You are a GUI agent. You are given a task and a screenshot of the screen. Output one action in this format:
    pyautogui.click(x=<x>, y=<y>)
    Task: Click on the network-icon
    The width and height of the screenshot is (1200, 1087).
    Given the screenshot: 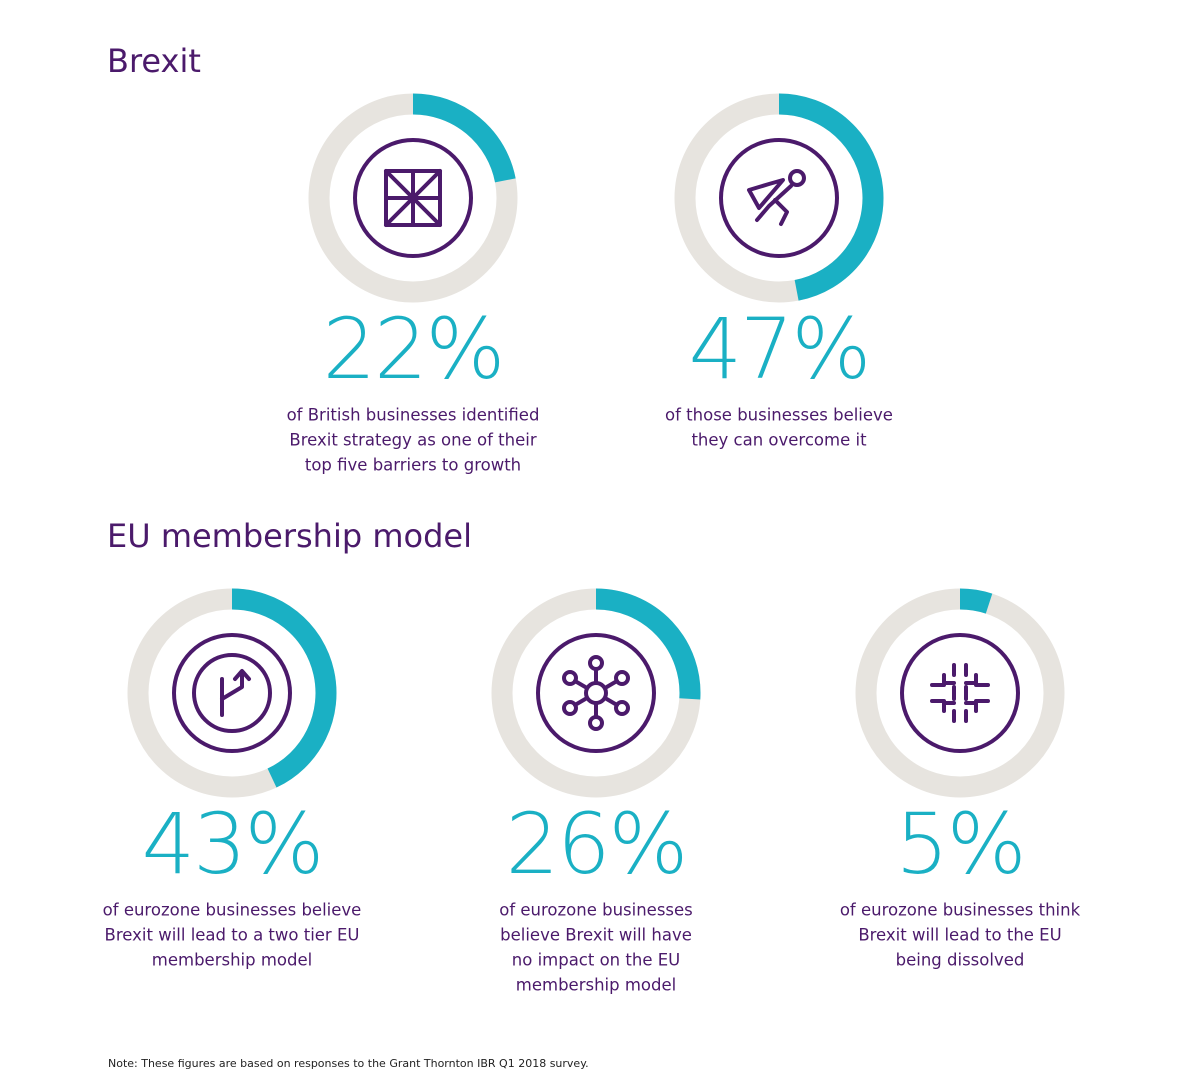 What is the action you would take?
    pyautogui.click(x=596, y=693)
    